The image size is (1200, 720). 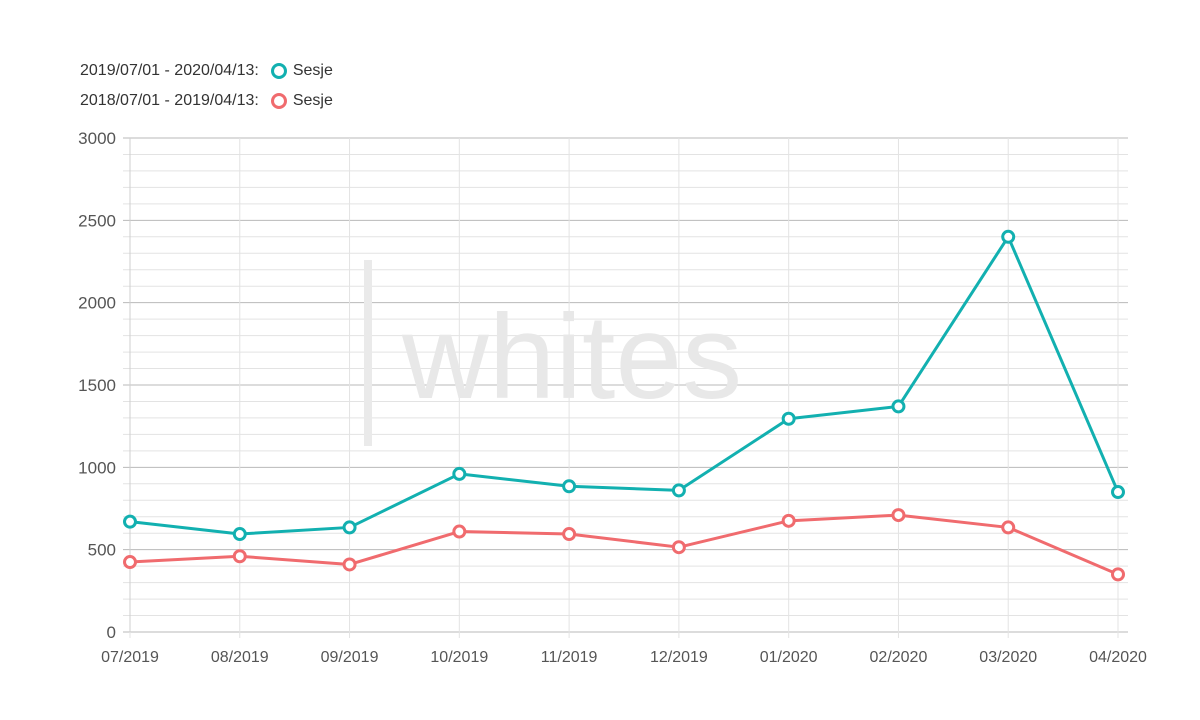 What do you see at coordinates (169, 100) in the screenshot?
I see `legend-range-previous: 2018/07/01 - 2019/04/13:` at bounding box center [169, 100].